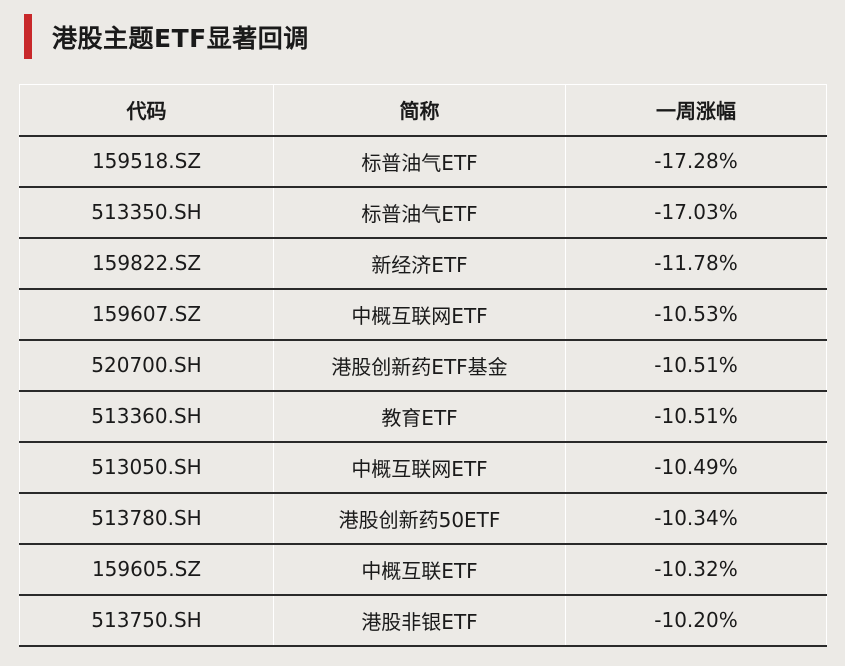  What do you see at coordinates (146, 569) in the screenshot?
I see `cell-code: 159605.SZ` at bounding box center [146, 569].